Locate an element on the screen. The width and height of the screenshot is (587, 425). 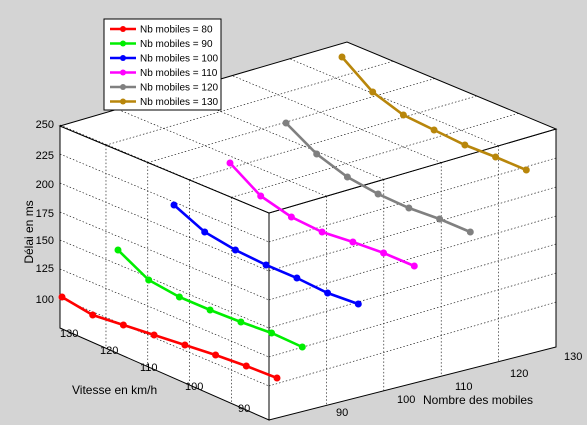
x-tick-label: 120 is located at coordinates (109, 351).